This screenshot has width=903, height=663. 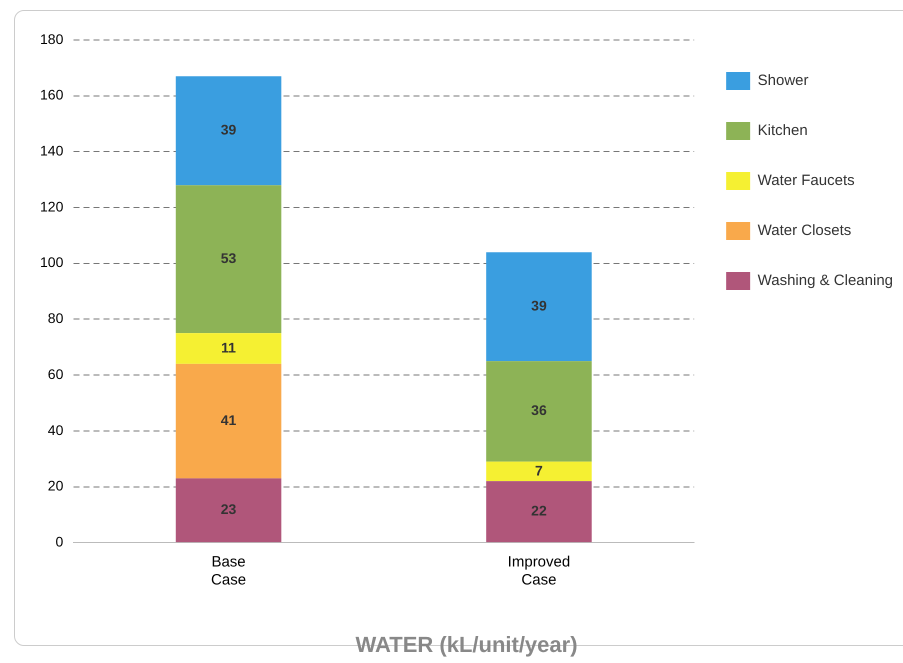 I want to click on data-label: 7, so click(x=539, y=470).